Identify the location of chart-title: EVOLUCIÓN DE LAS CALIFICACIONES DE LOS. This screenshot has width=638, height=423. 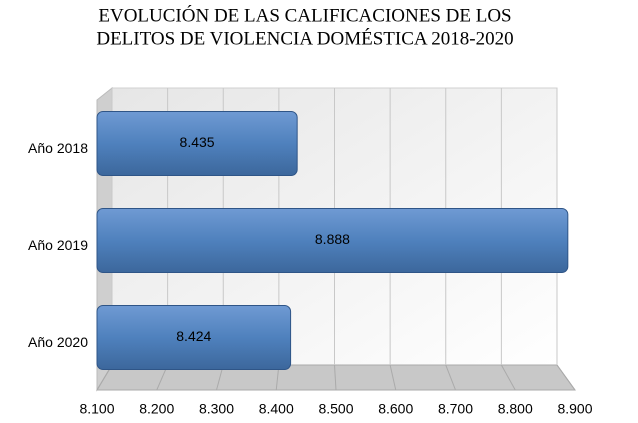
(304, 15).